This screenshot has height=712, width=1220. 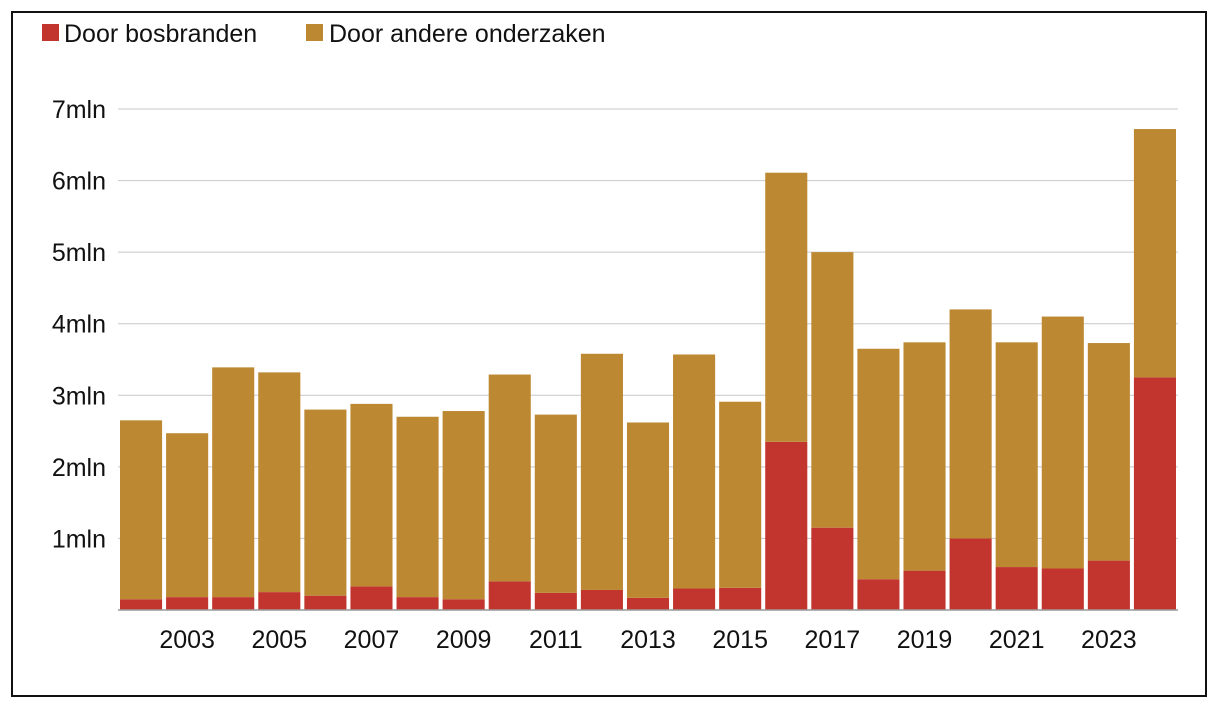 I want to click on bar-bosbranden-2021, so click(x=1016, y=588).